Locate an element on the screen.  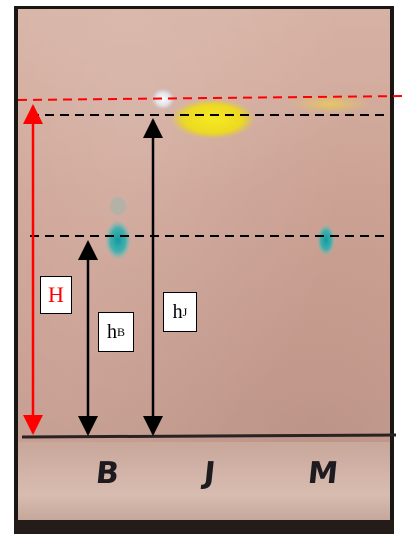
h-label: H is located at coordinates (56, 295).